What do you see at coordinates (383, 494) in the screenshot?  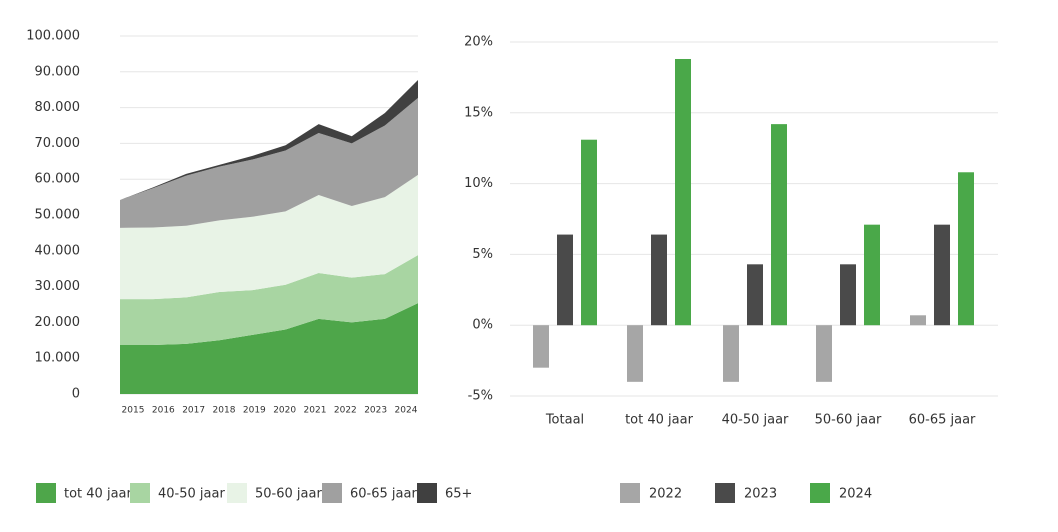 I see `legend-label: 60-65 jaar` at bounding box center [383, 494].